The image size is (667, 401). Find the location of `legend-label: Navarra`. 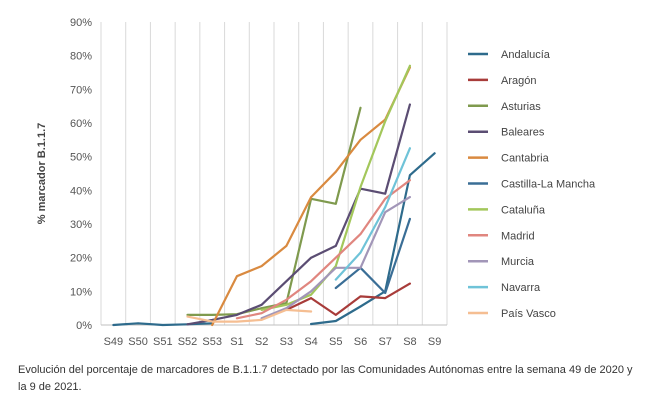

legend-label: Navarra is located at coordinates (521, 288).